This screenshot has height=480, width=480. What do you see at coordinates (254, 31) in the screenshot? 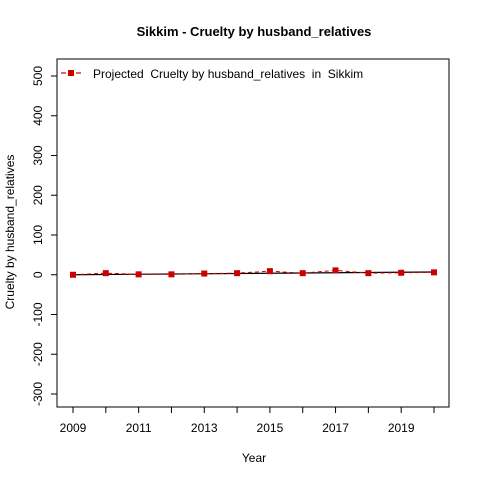
I see `chart-title: Sikkim - Cruelty by husband_relatives` at bounding box center [254, 31].